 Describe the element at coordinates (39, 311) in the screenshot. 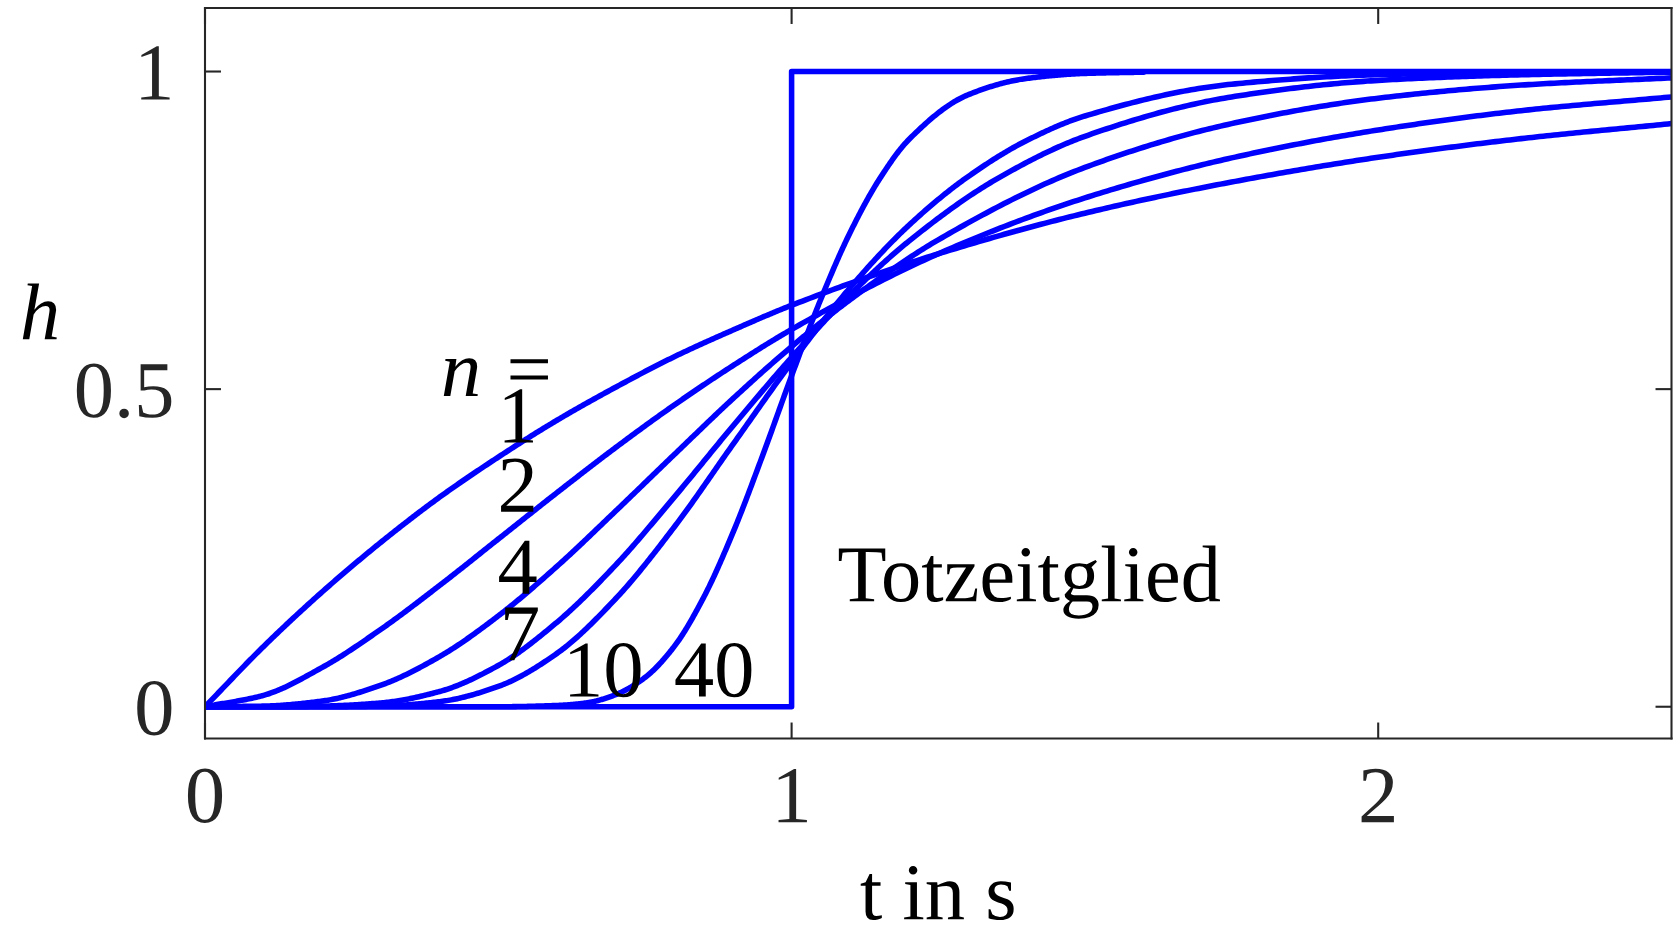

I see `y-axis-title: h` at that location.